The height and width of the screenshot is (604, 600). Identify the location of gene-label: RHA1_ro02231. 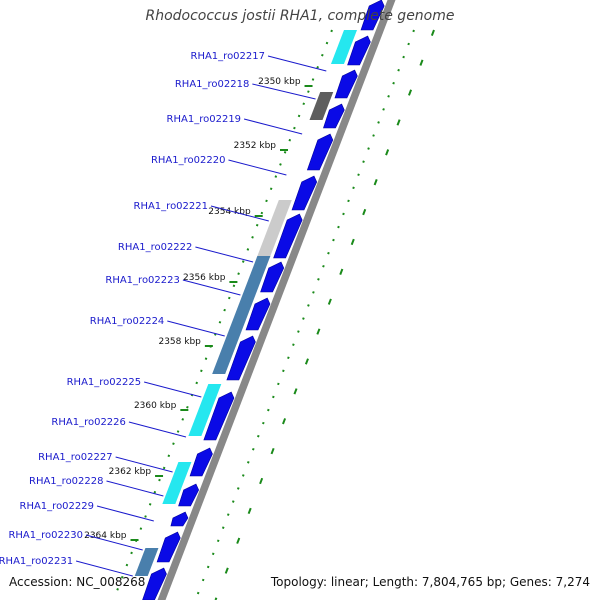
(36, 561).